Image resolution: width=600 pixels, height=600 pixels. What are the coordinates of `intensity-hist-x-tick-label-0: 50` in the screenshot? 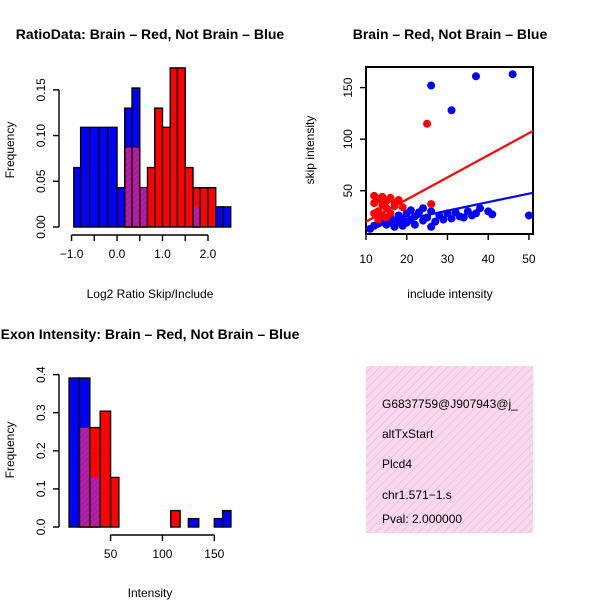 It's located at (111, 554).